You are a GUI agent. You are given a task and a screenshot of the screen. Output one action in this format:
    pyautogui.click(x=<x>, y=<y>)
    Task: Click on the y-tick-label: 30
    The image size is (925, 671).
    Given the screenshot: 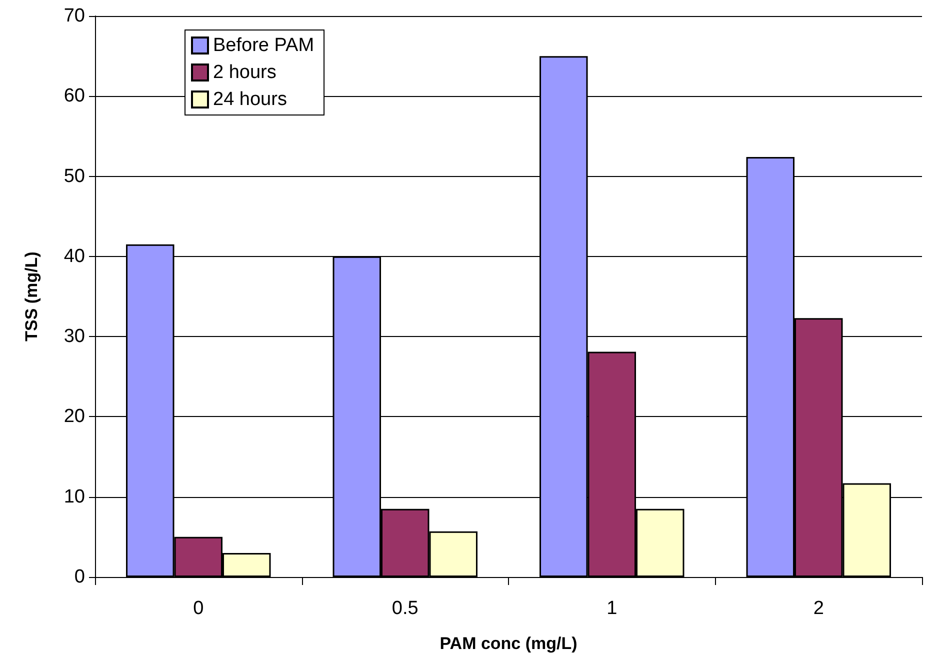 What is the action you would take?
    pyautogui.click(x=74, y=337)
    